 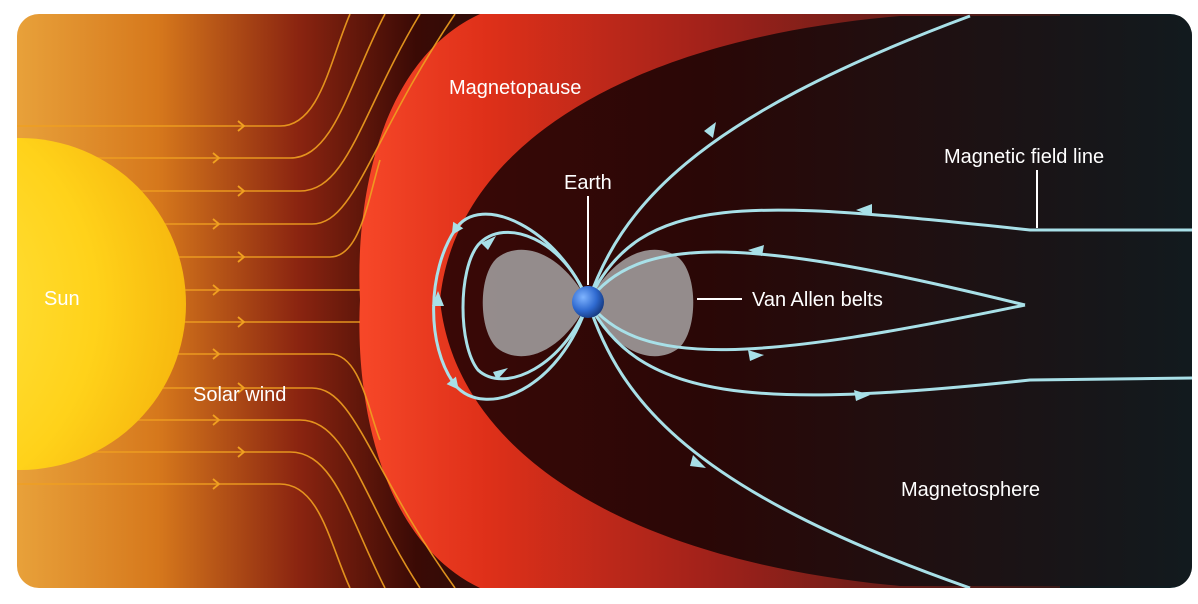 What do you see at coordinates (229, 305) in the screenshot?
I see `solar-wind-arrows` at bounding box center [229, 305].